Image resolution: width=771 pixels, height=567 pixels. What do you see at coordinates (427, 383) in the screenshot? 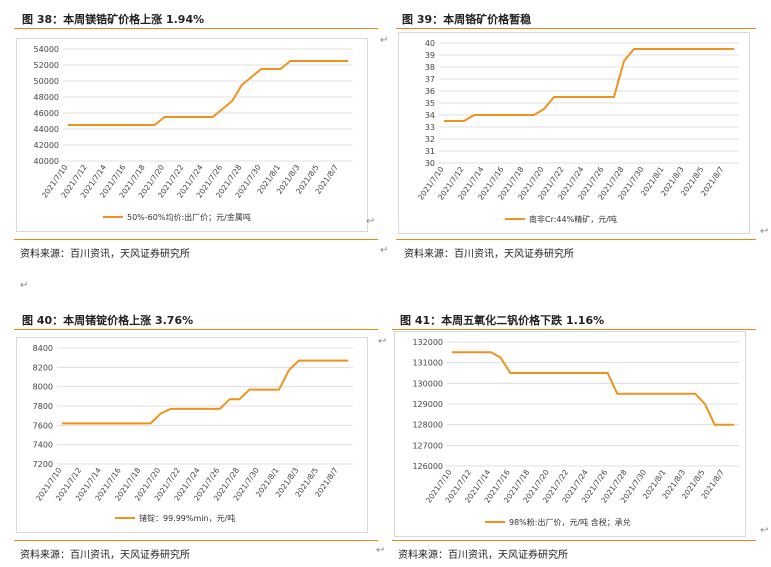
I see `y-tick-label: 130000` at bounding box center [427, 383].